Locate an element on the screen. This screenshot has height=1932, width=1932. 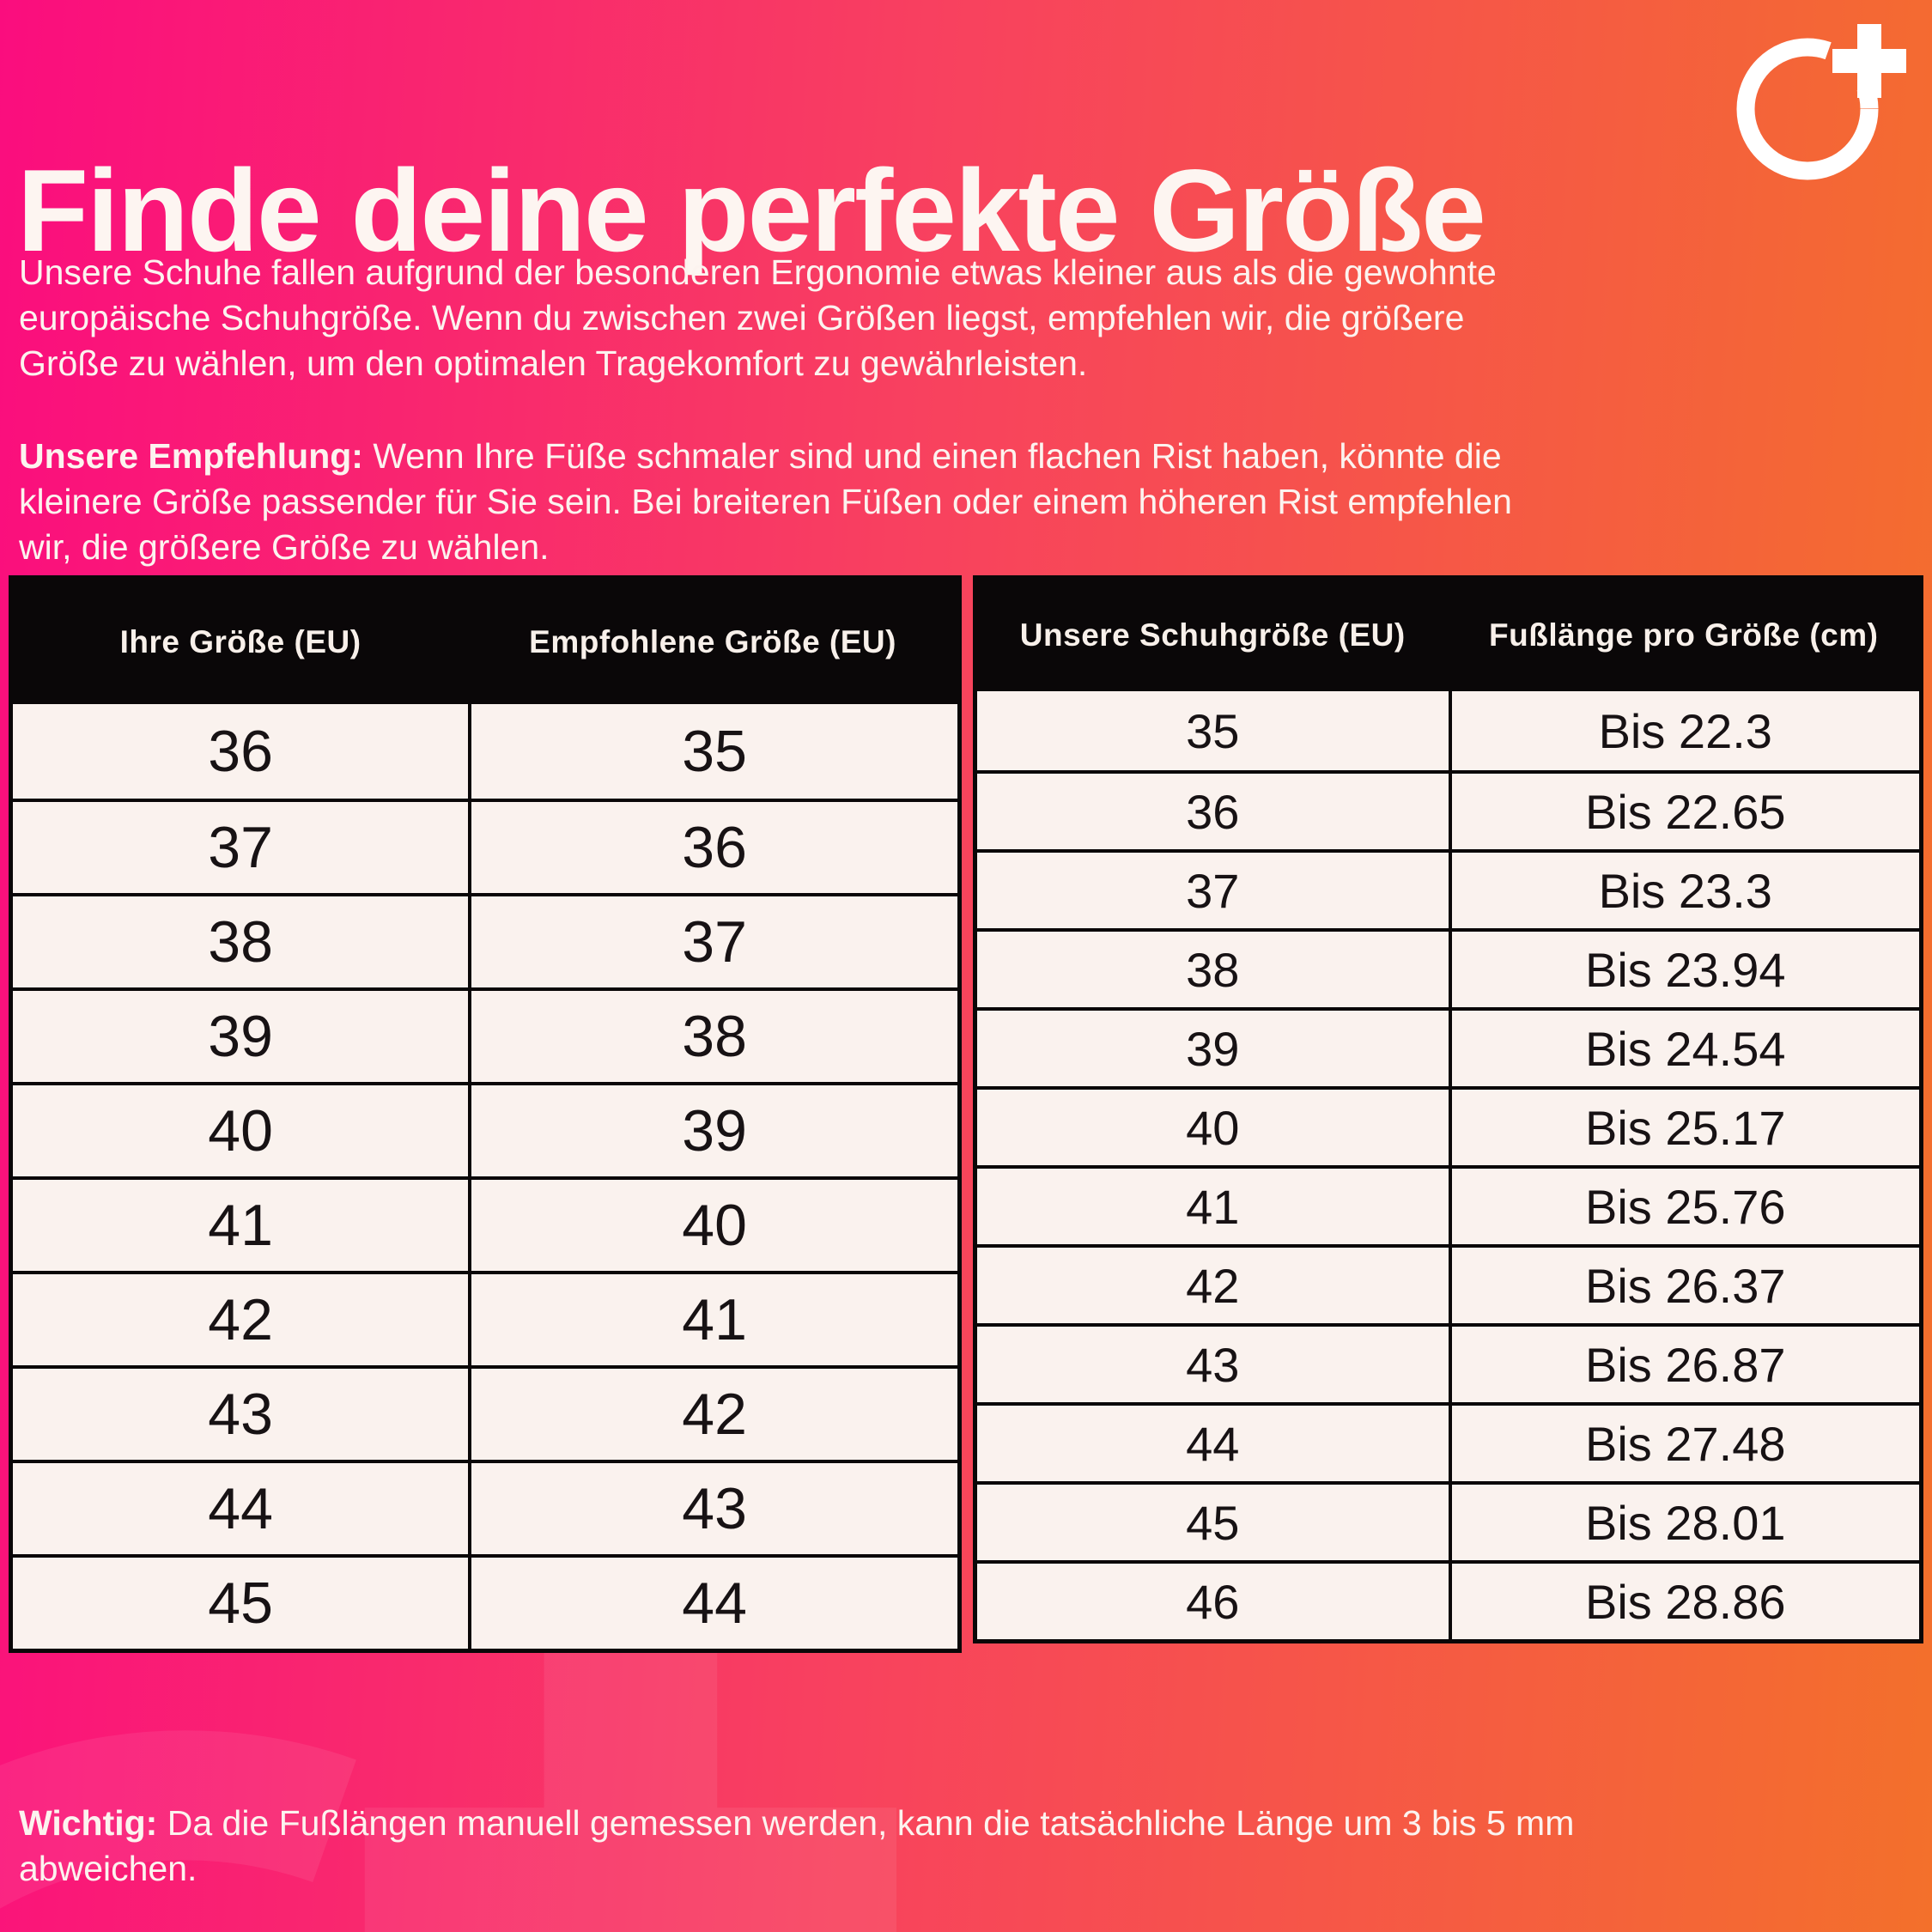
shoe-size-cell: 41 is located at coordinates (1213, 1206).